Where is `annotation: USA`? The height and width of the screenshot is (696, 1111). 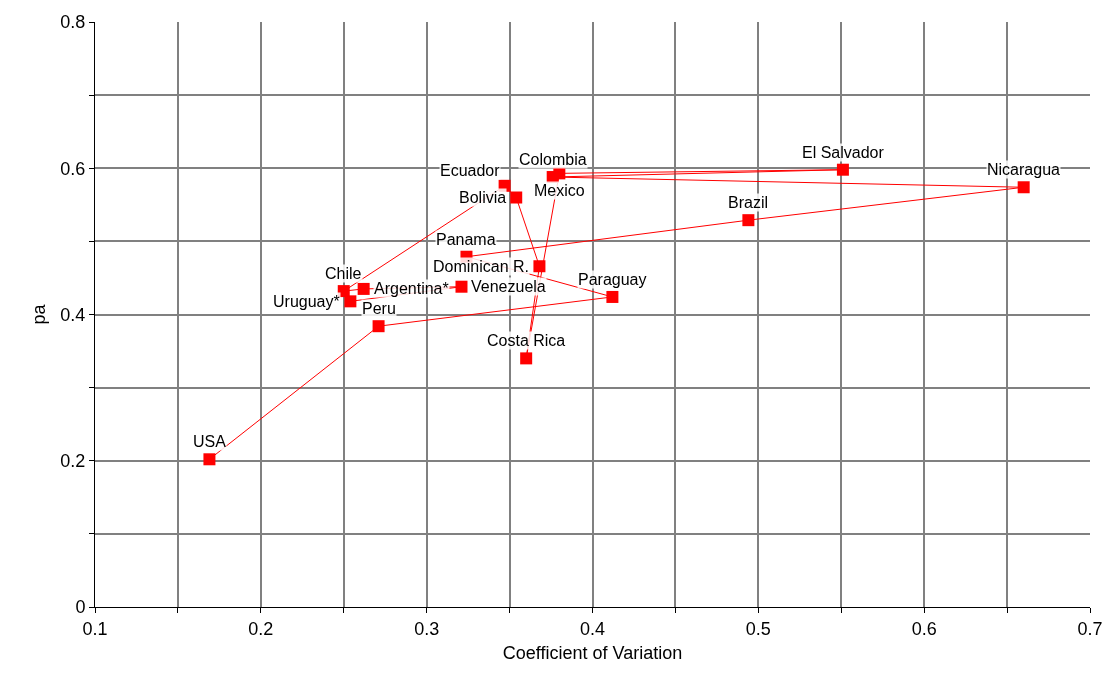
annotation: USA is located at coordinates (210, 441).